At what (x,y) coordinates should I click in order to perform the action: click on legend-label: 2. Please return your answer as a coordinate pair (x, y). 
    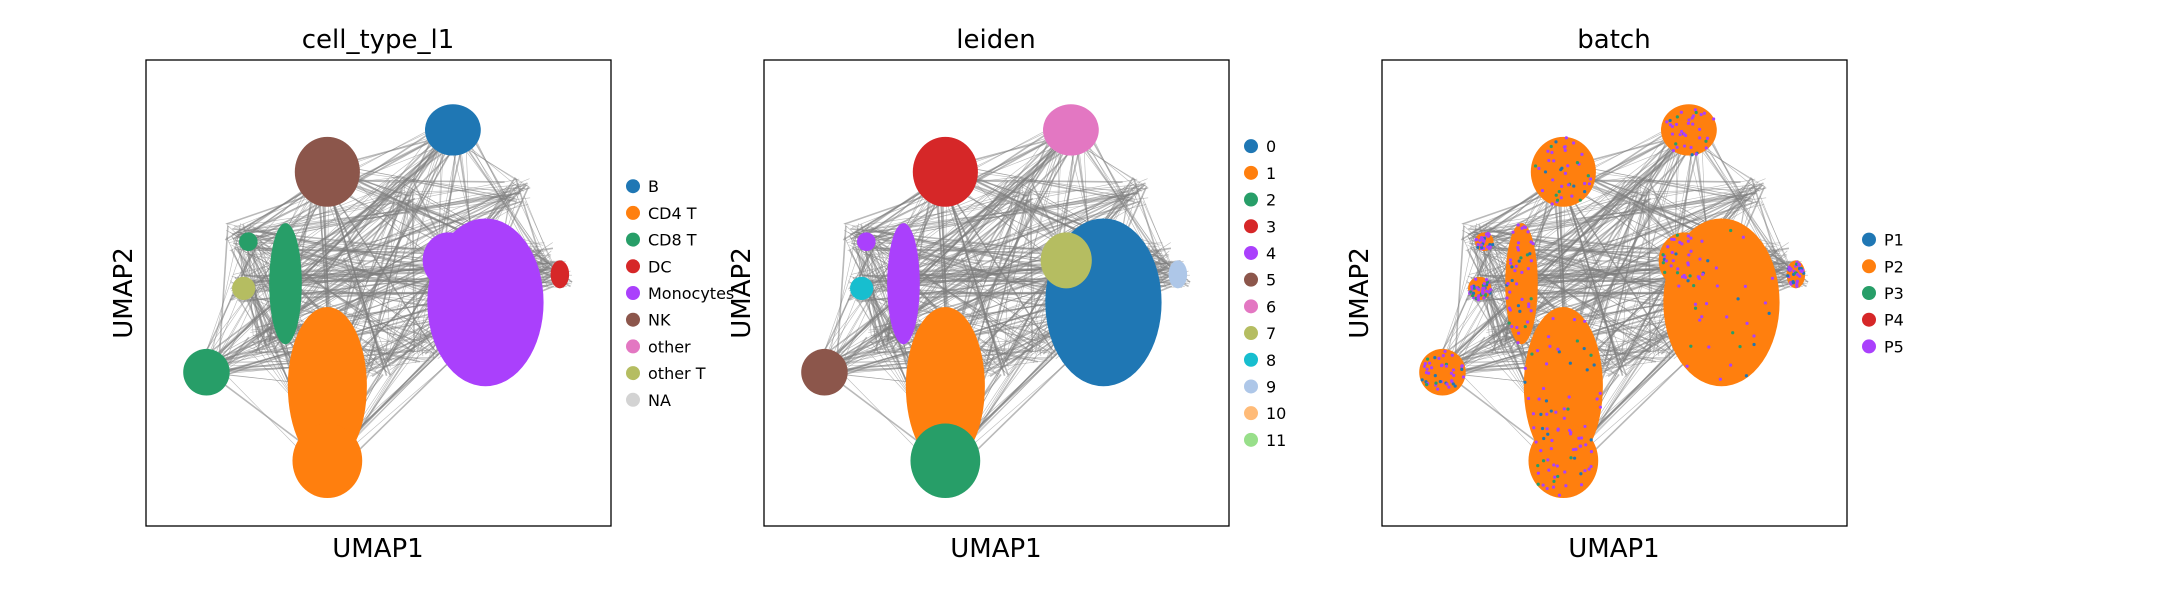
    Looking at the image, I should click on (1271, 200).